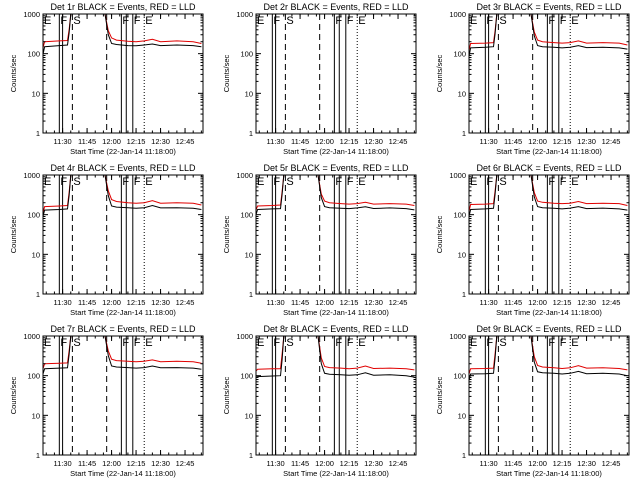 This screenshot has height=480, width=640. I want to click on panel-title: Det 6r BLACK = Events, RED = LLD, so click(549, 168).